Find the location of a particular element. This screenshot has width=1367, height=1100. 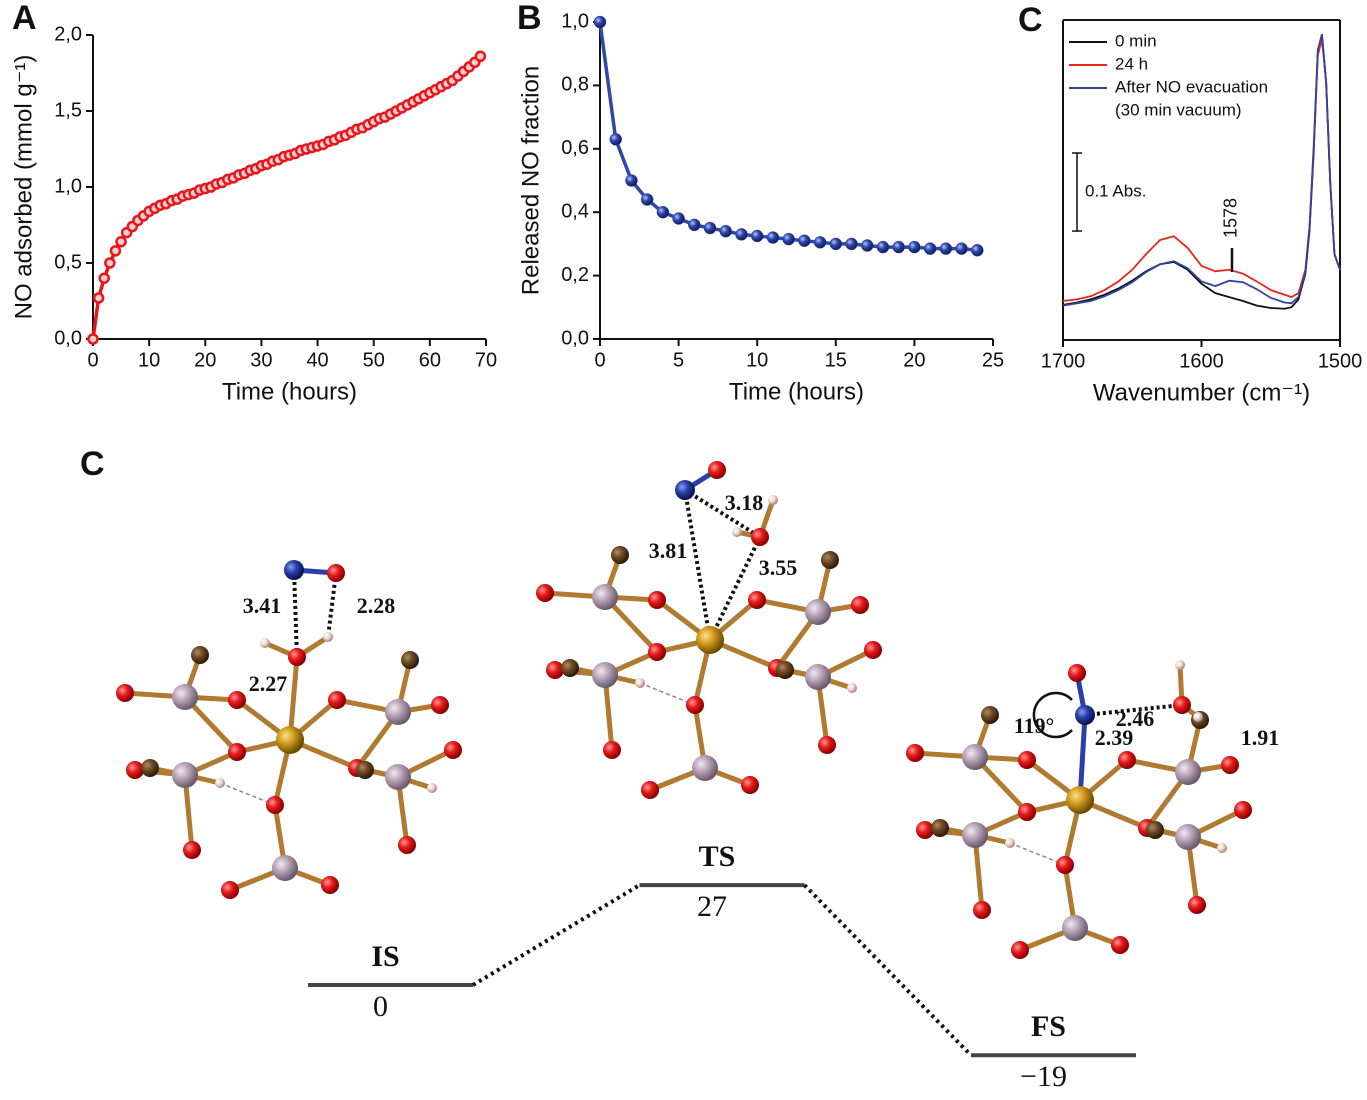

x-tick-label: 1500 is located at coordinates (1340, 361).